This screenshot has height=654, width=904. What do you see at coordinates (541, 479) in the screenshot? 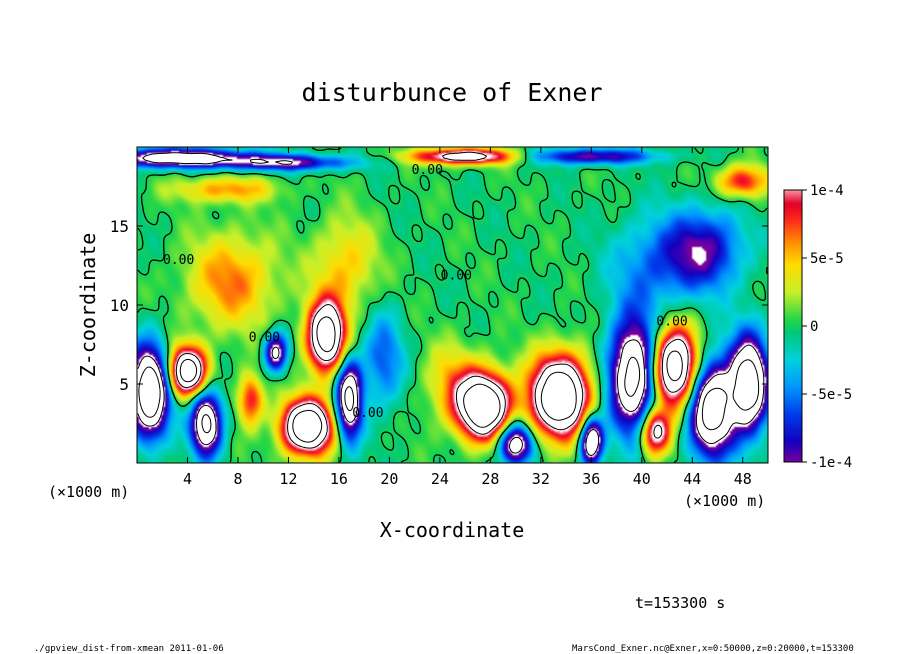
I see `x-tick-label: 32` at bounding box center [541, 479].